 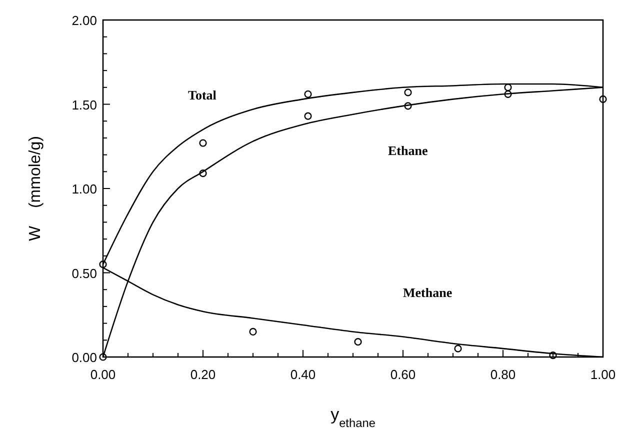 I want to click on x-tick-label: 0.40, so click(x=303, y=374).